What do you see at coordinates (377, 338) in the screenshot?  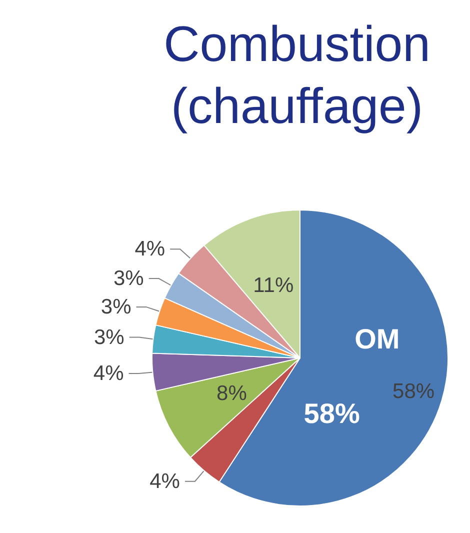 I see `slice-label: OM` at bounding box center [377, 338].